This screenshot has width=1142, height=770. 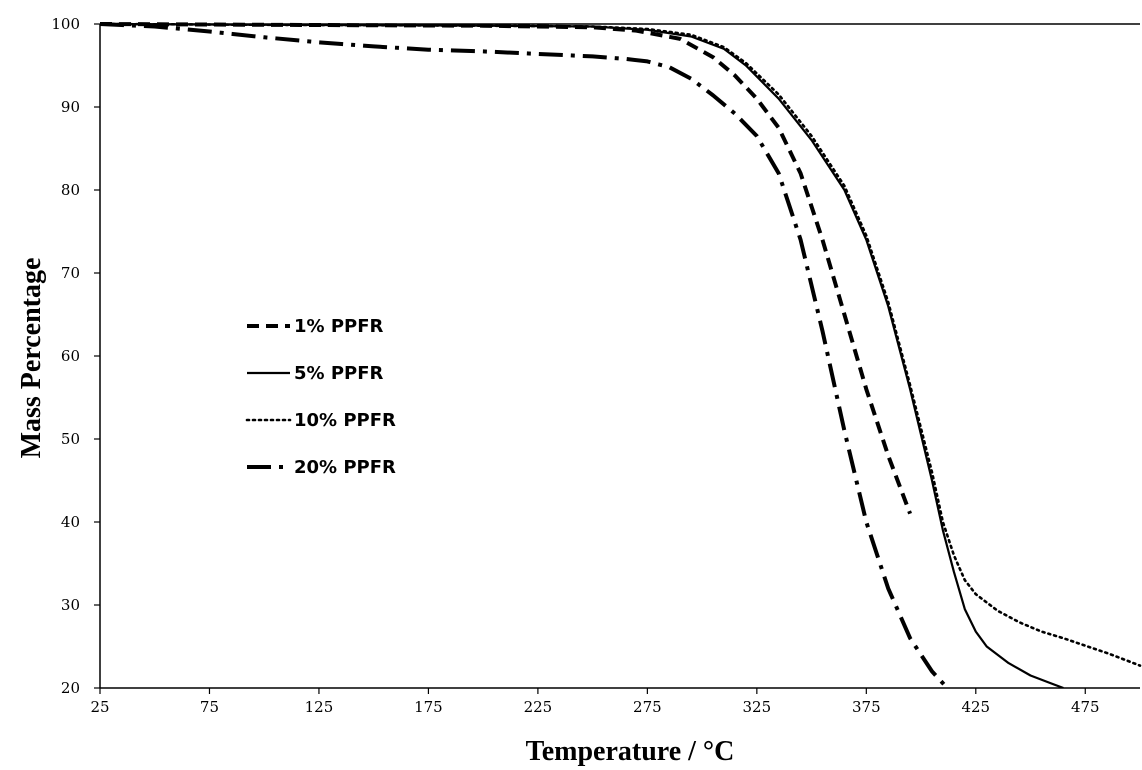 I want to click on x-tick-label: 325, so click(x=757, y=707).